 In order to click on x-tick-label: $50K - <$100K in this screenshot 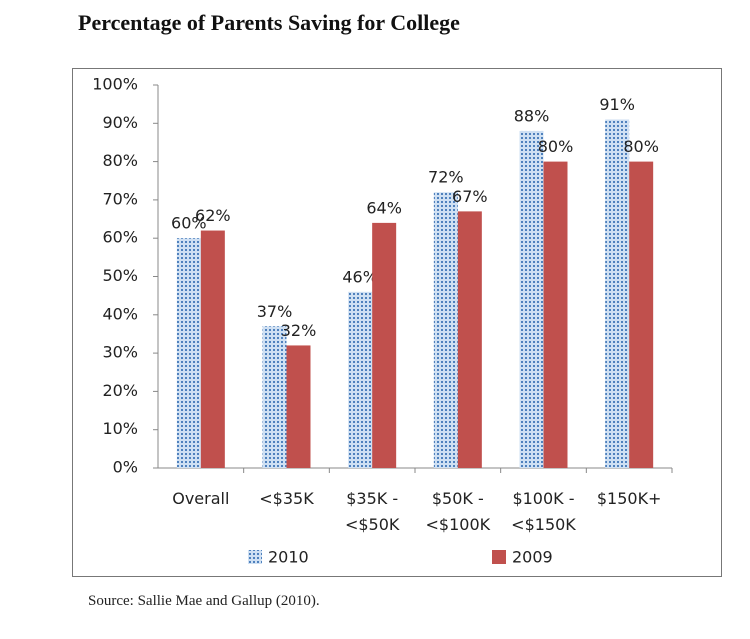, I will do `click(458, 511)`.